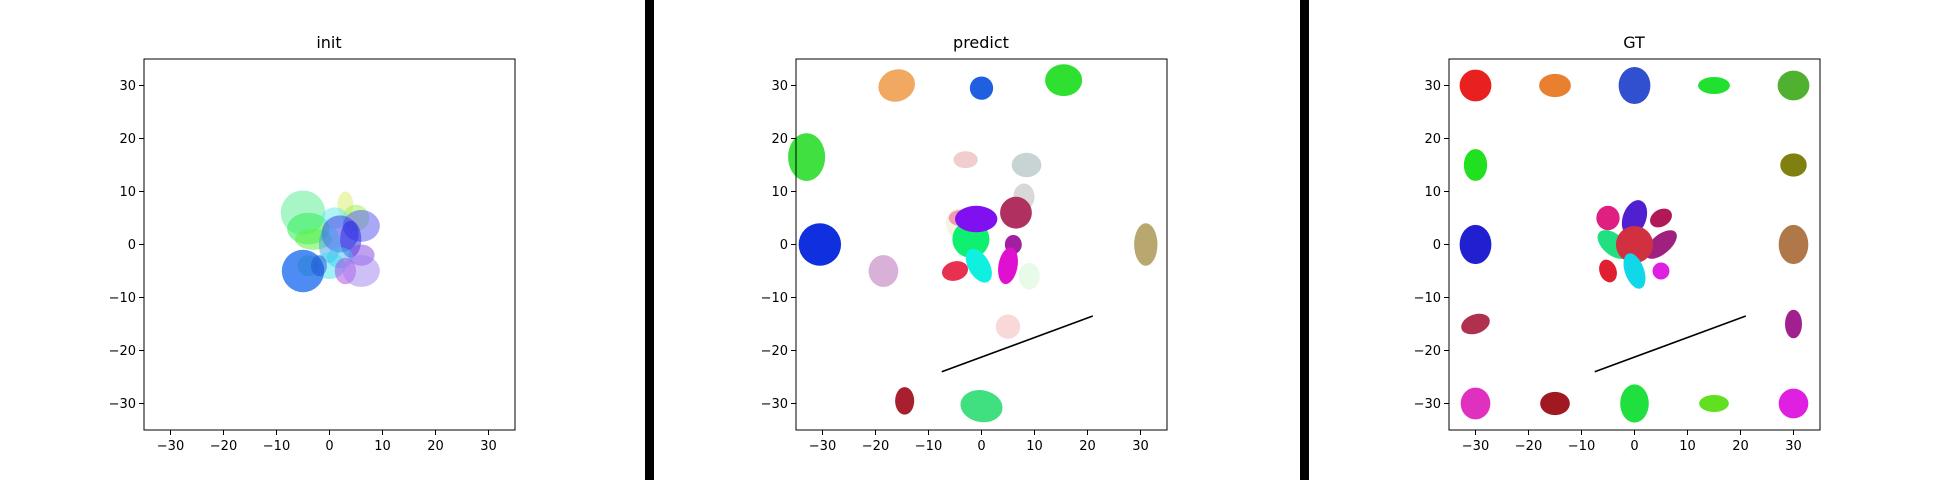 The height and width of the screenshot is (480, 1940). What do you see at coordinates (328, 42) in the screenshot?
I see `panel-title: init` at bounding box center [328, 42].